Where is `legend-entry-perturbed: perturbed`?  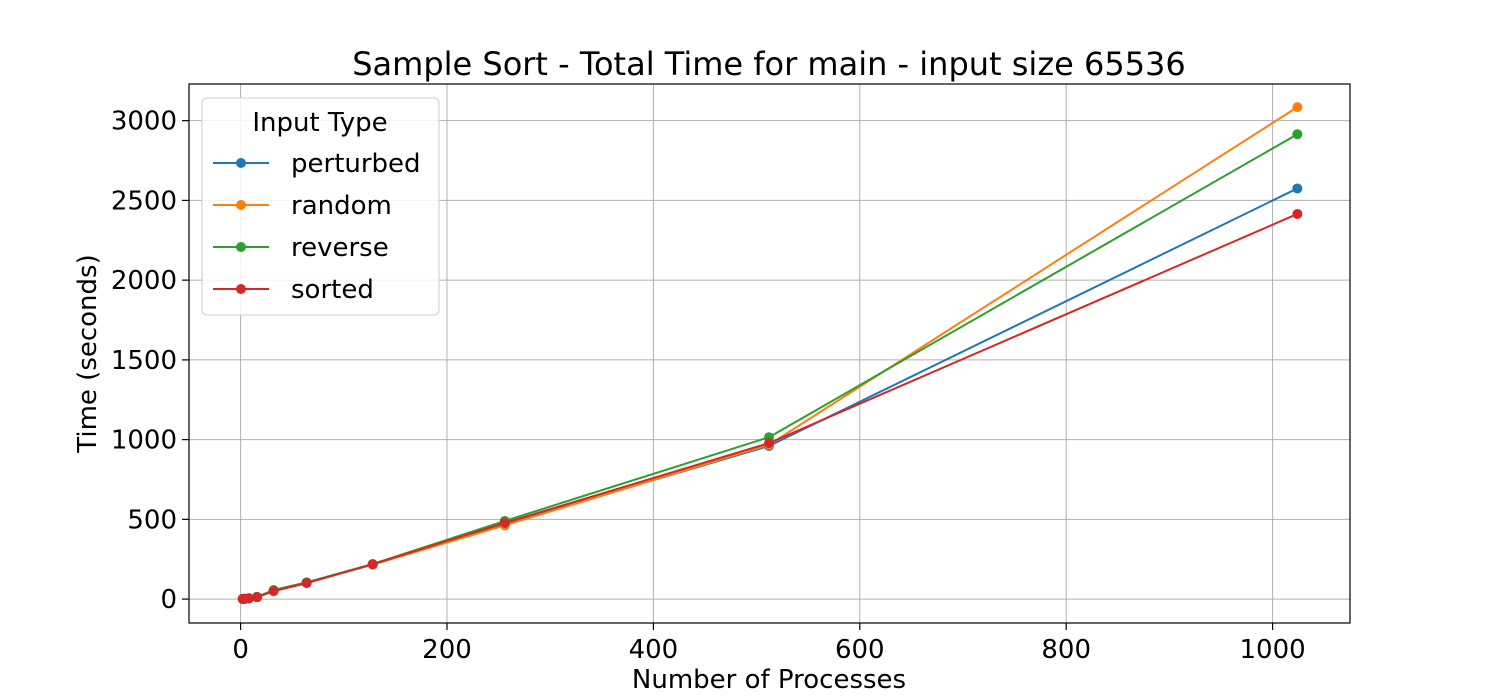 legend-entry-perturbed: perturbed is located at coordinates (317, 164).